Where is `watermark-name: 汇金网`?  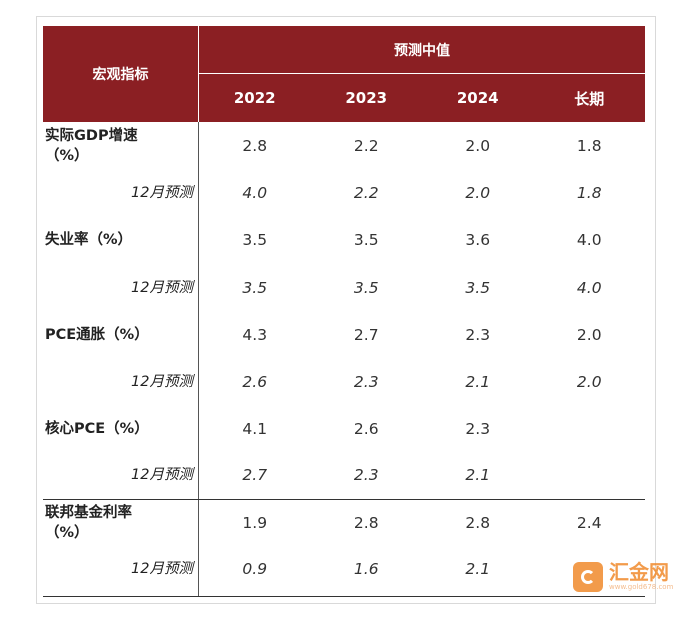
watermark-name: 汇金网 is located at coordinates (639, 572).